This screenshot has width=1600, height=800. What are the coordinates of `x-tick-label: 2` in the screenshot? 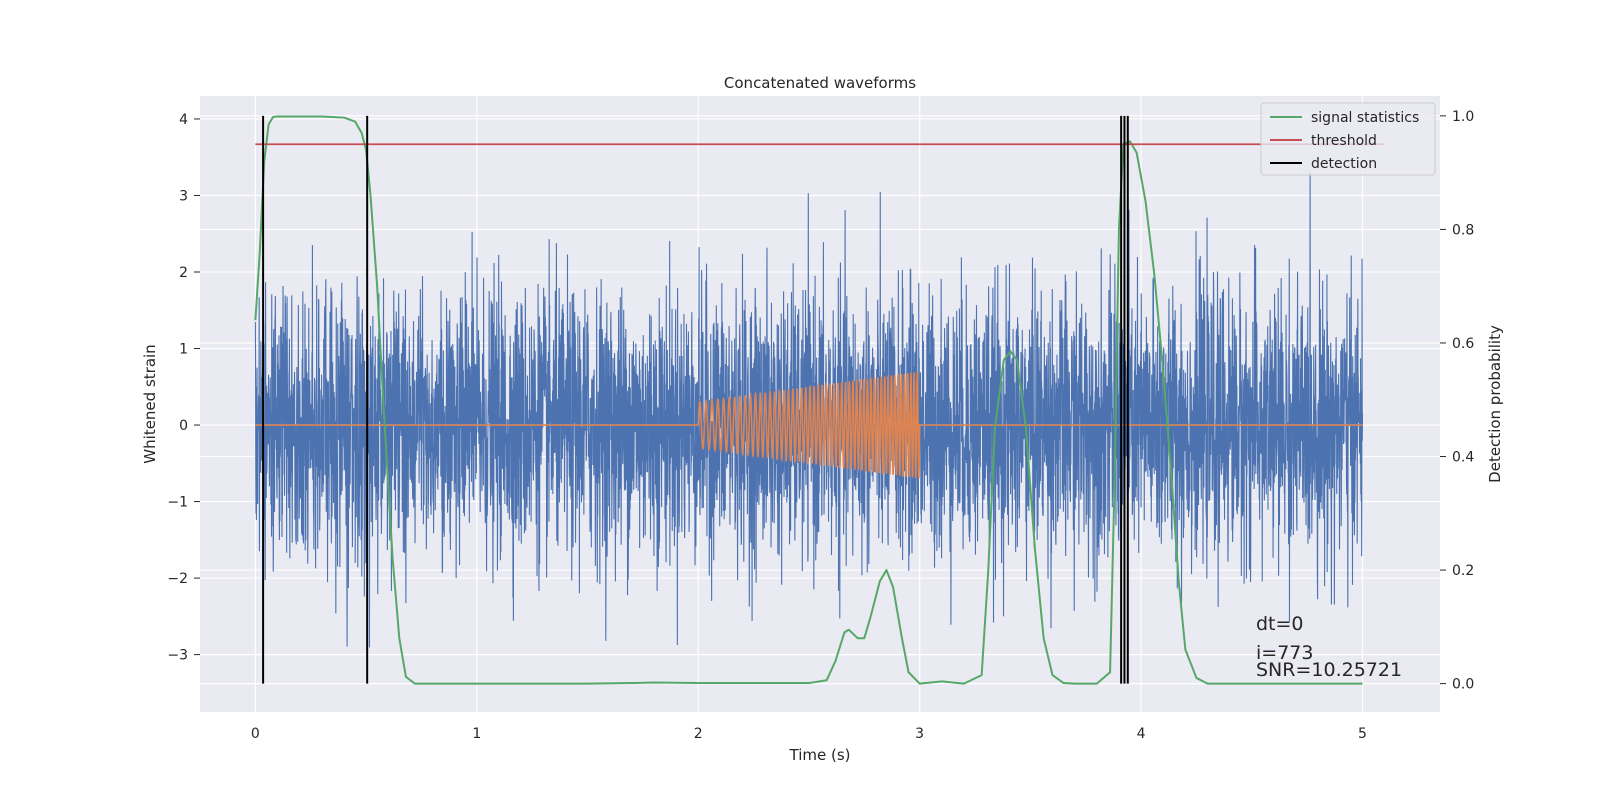 It's located at (698, 734).